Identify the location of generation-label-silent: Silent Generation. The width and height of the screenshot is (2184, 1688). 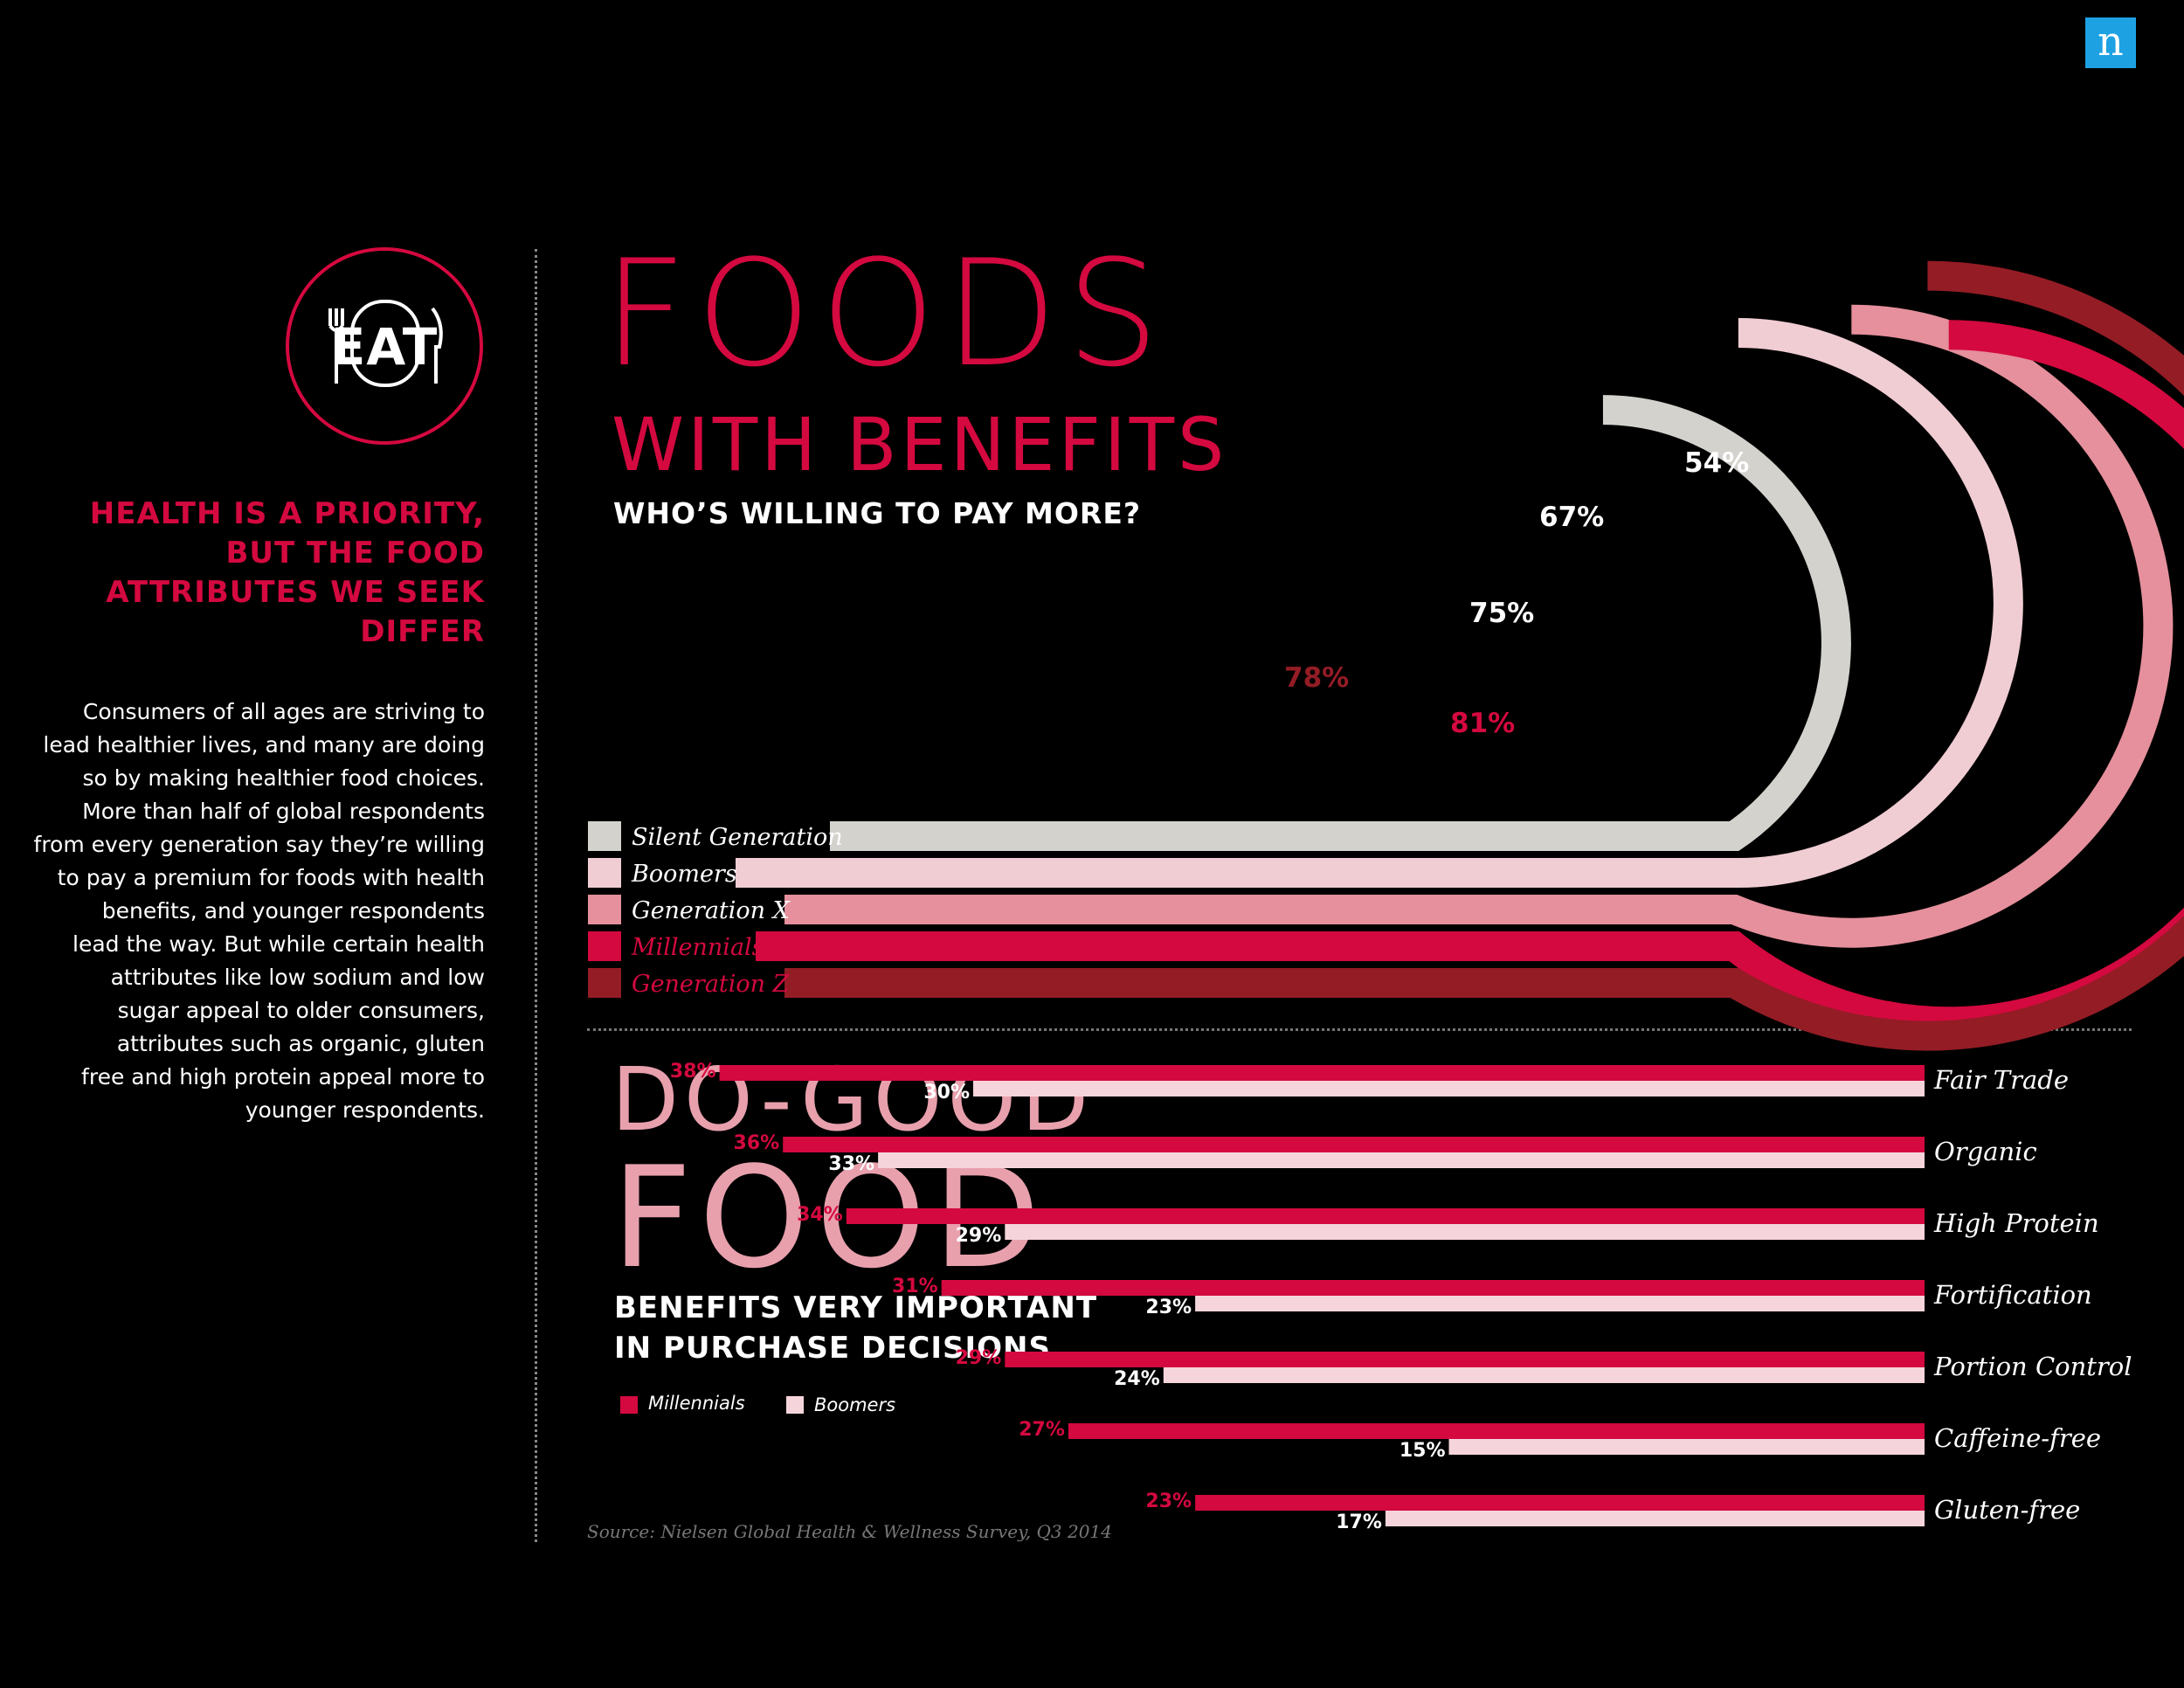
(737, 837).